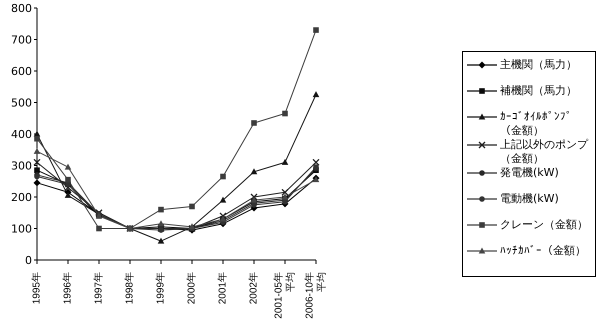  Describe the element at coordinates (21, 103) in the screenshot. I see `y-tick-label: 500` at that location.